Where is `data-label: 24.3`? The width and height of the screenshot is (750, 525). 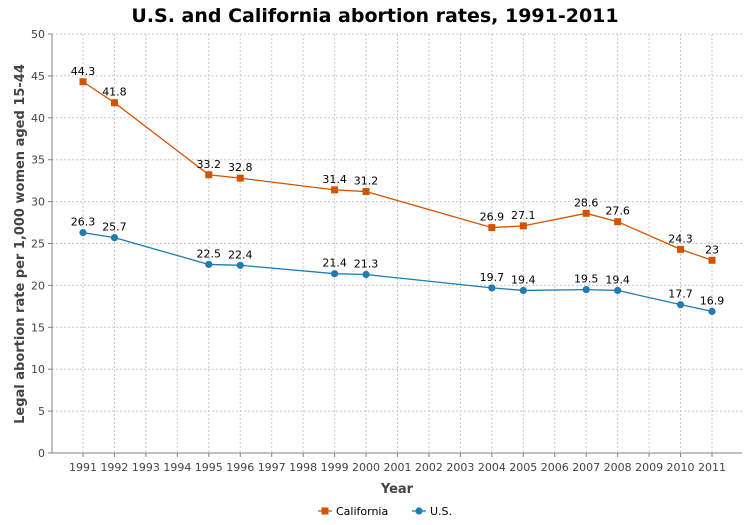
data-label: 24.3 is located at coordinates (680, 238).